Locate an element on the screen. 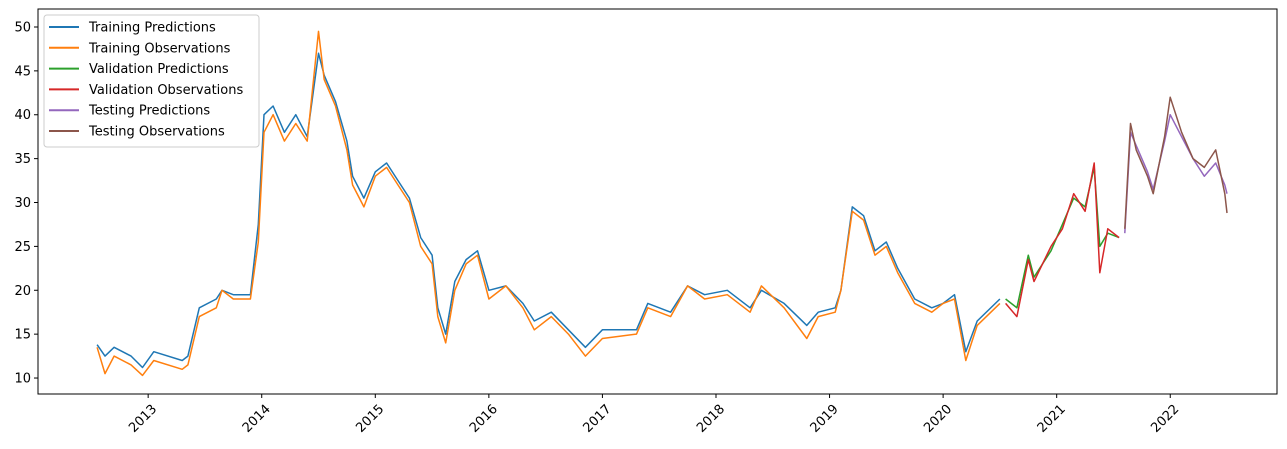  series-line-validation-observations is located at coordinates (1062, 240).